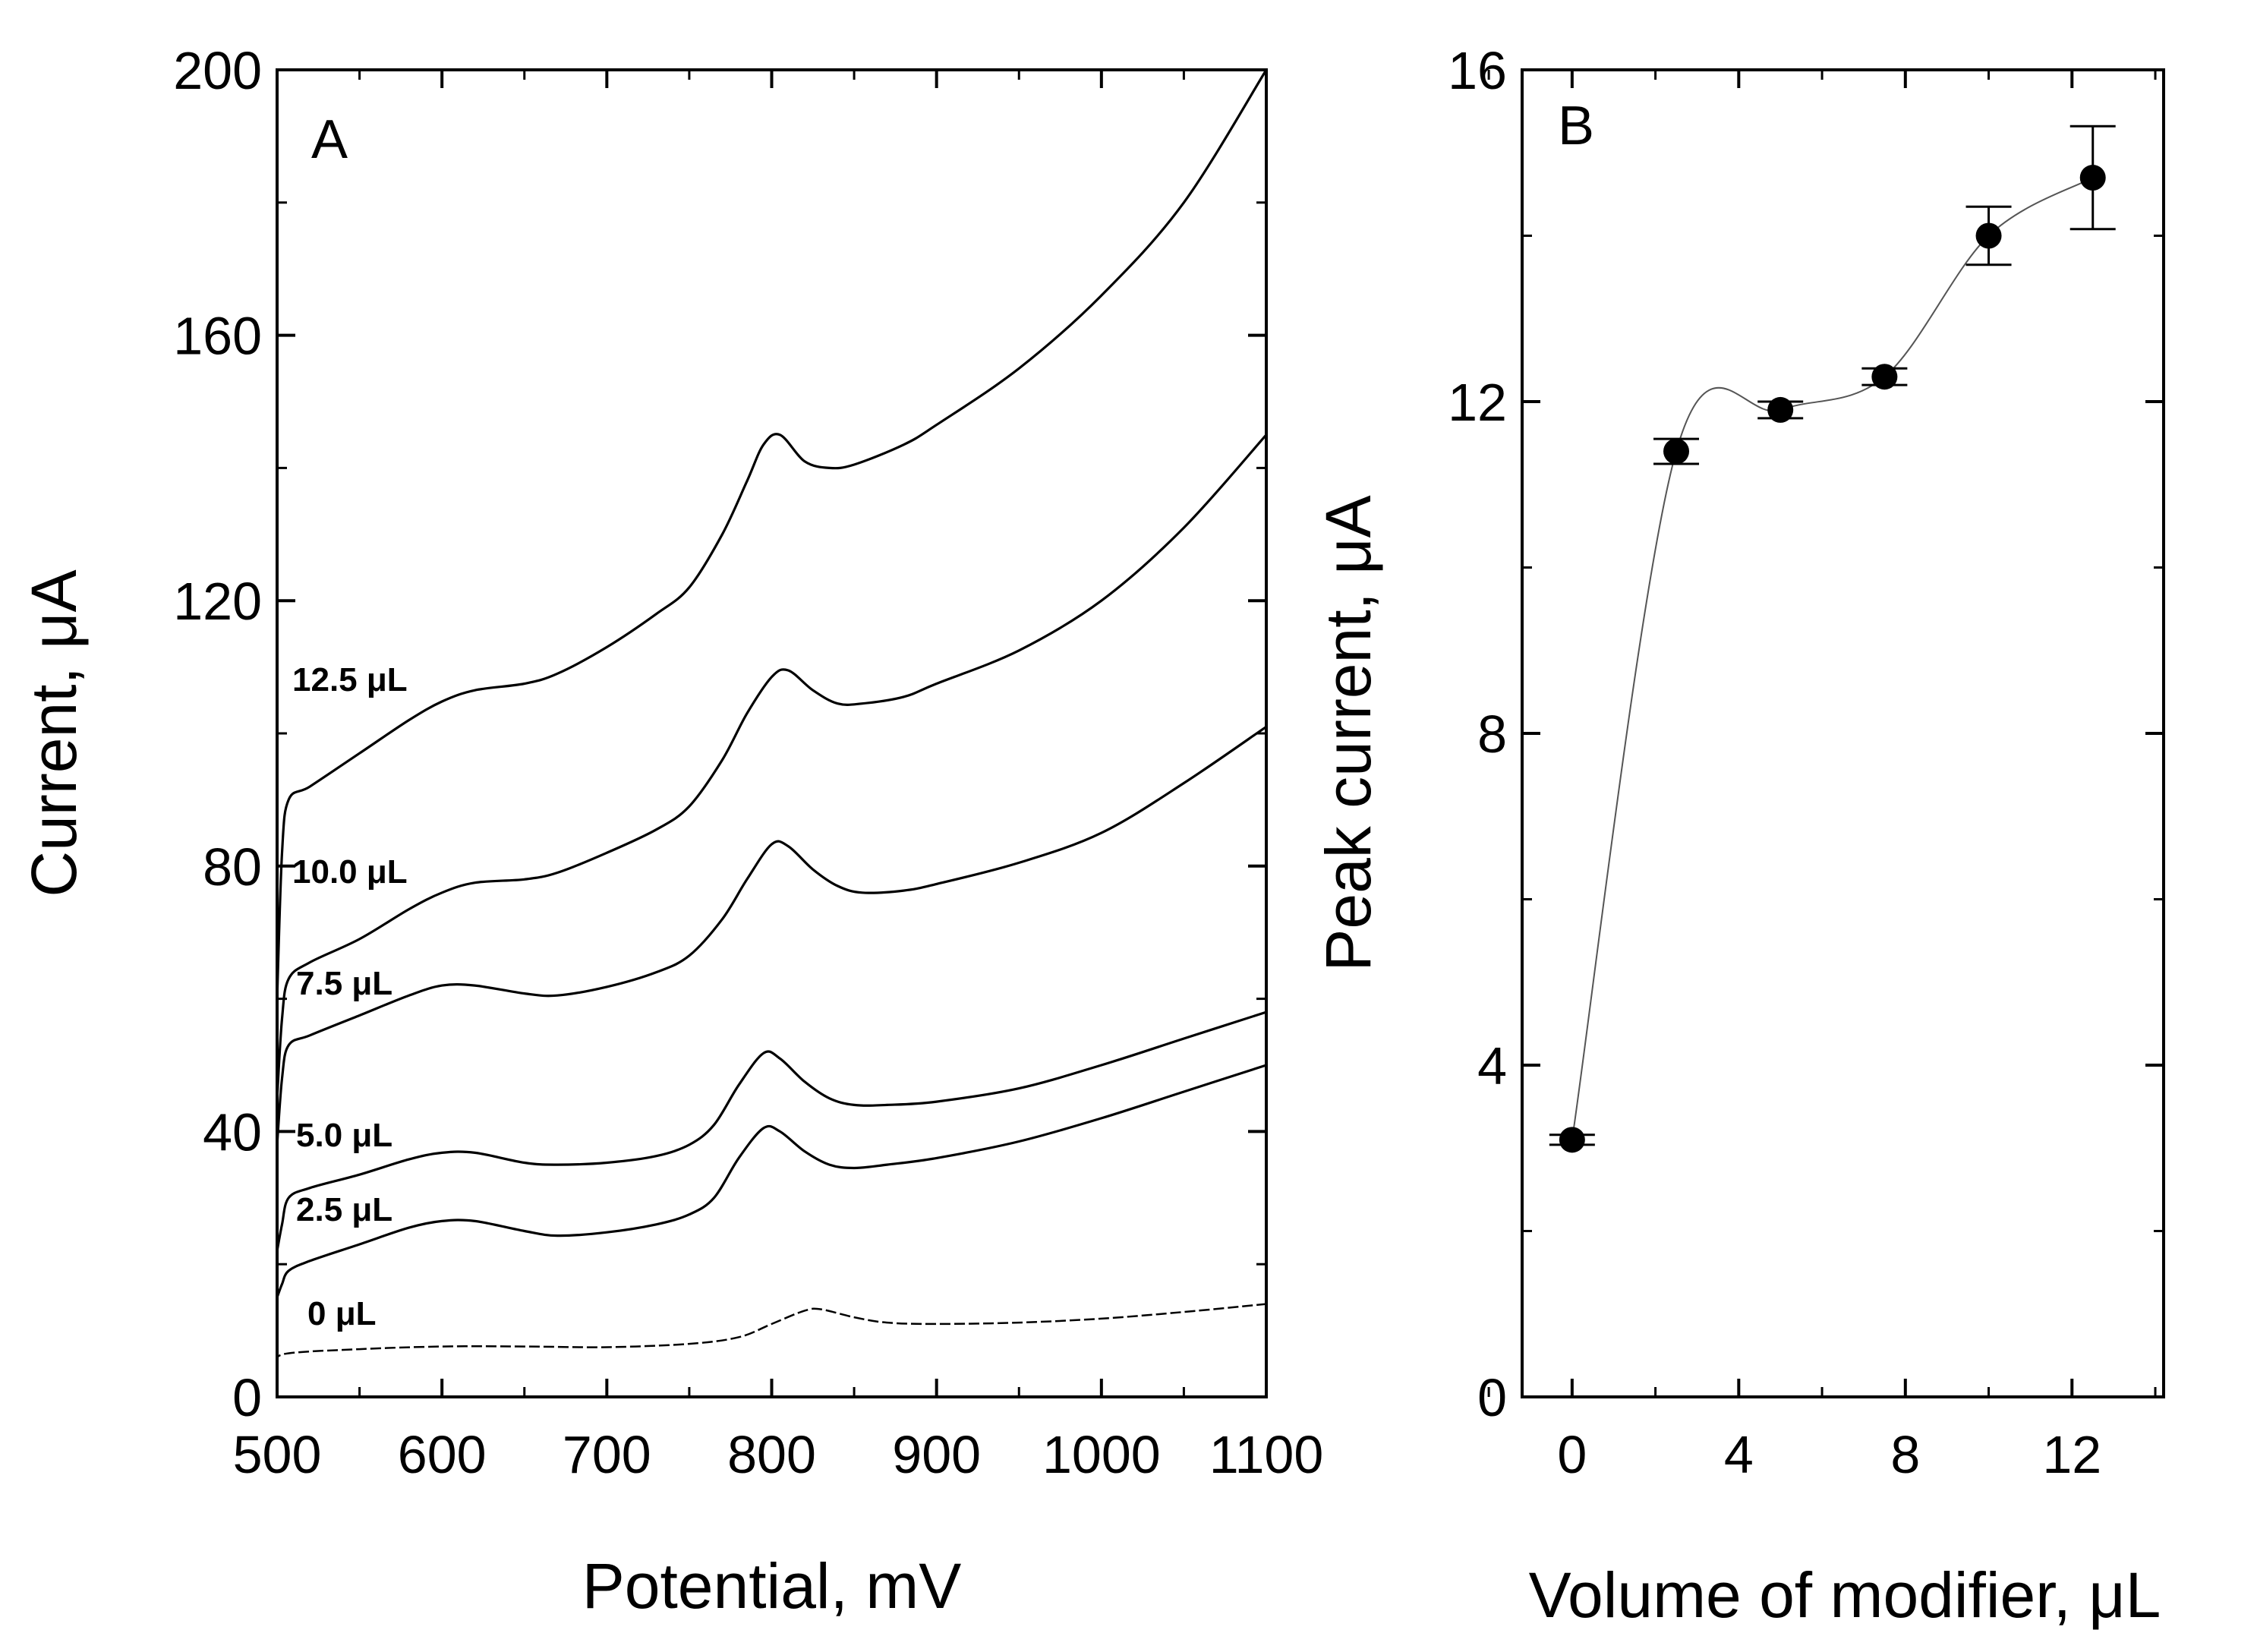 This screenshot has height=1652, width=2257. Describe the element at coordinates (329, 139) in the screenshot. I see `panel-a-letter: A` at that location.